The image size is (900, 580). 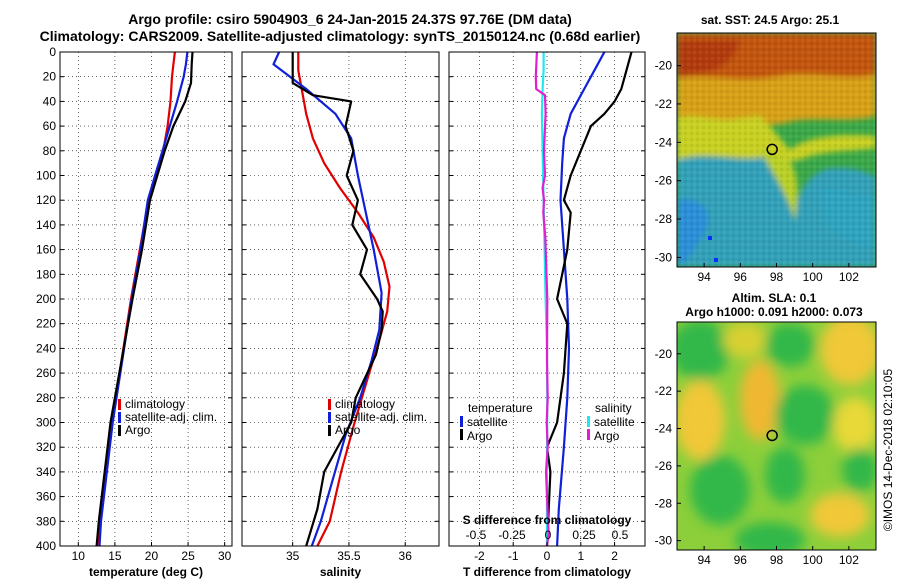 I want to click on y-tick-label: 140, so click(x=46, y=225).